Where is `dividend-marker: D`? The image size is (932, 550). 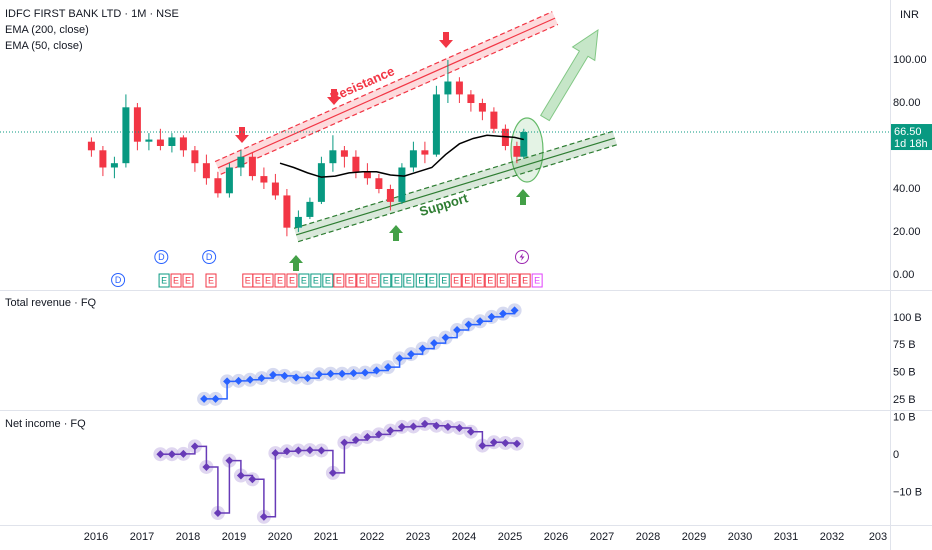
dividend-marker: D is located at coordinates (118, 280).